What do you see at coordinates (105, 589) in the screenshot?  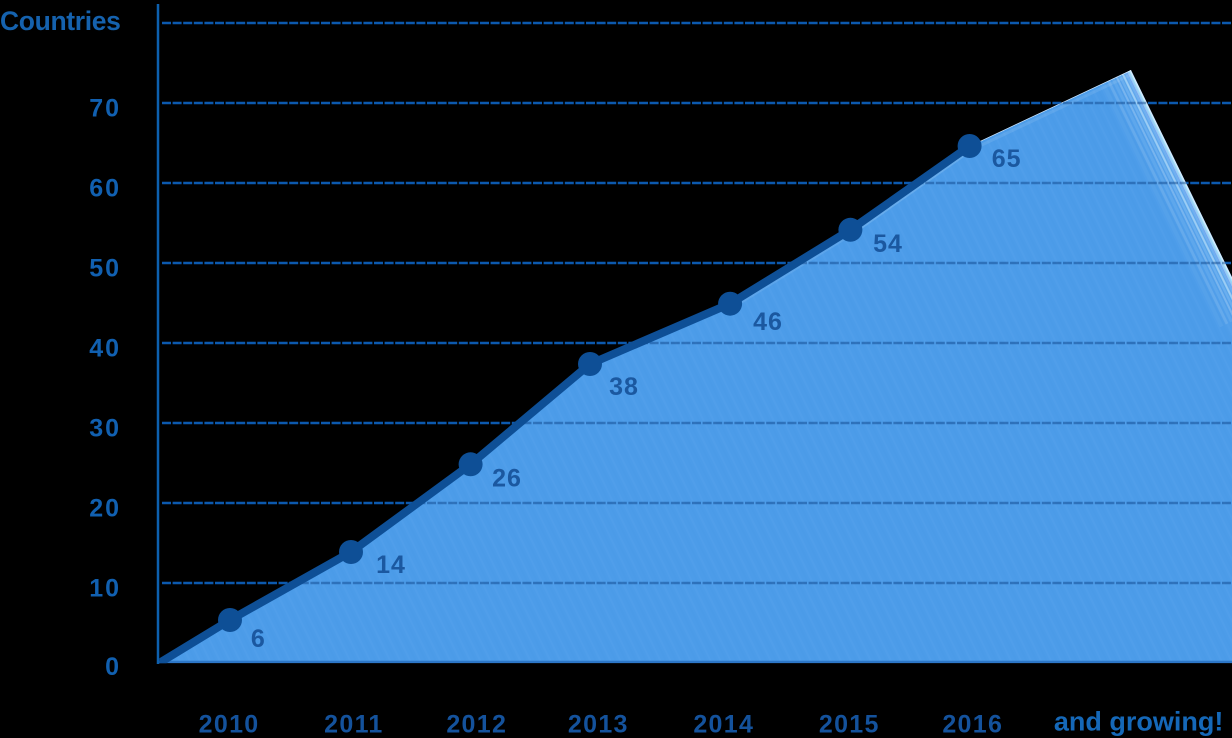 I see `svg-text: 10` at bounding box center [105, 589].